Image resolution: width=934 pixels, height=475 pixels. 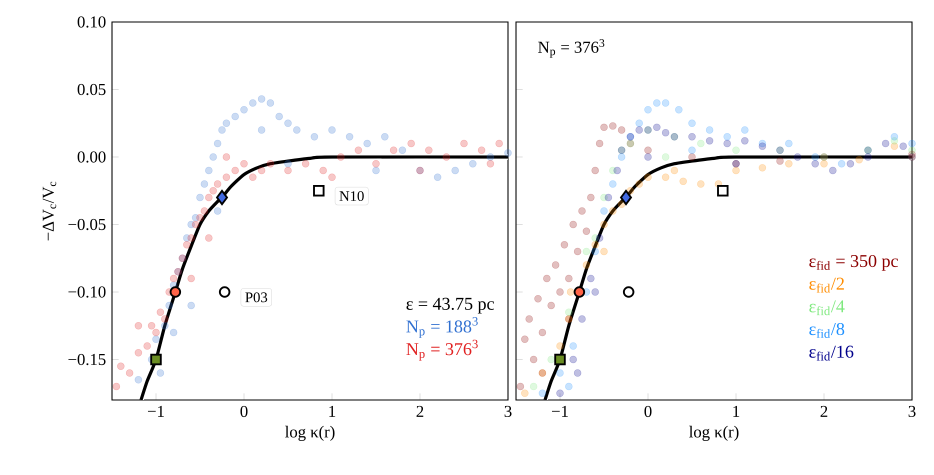 I want to click on x-tick-label: 3, so click(x=508, y=412).